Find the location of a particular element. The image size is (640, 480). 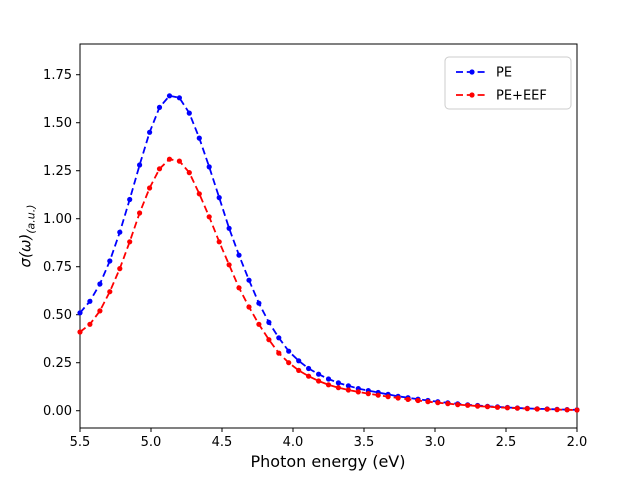

y-tick-label: 0.50 is located at coordinates (57, 315).